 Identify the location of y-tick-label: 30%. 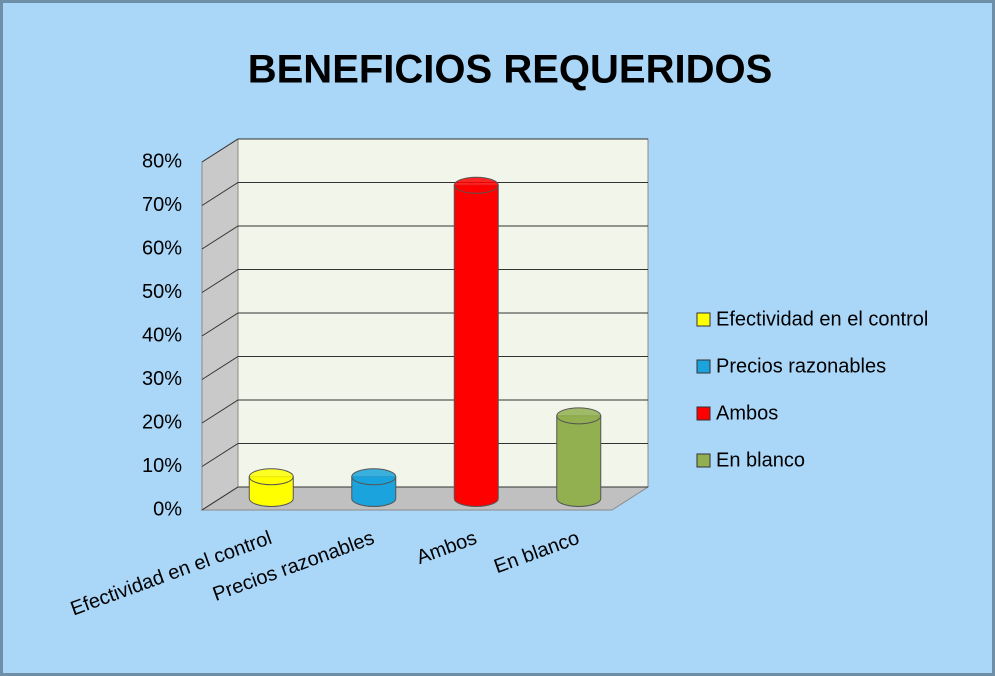
(162, 379).